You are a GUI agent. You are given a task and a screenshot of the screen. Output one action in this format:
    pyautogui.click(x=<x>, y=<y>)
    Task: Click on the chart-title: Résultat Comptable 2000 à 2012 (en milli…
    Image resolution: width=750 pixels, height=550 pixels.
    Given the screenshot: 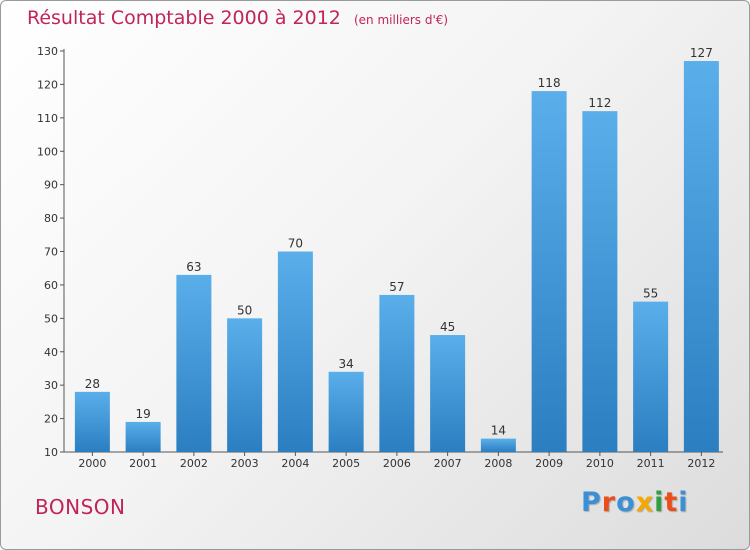 What is the action you would take?
    pyautogui.click(x=237, y=18)
    